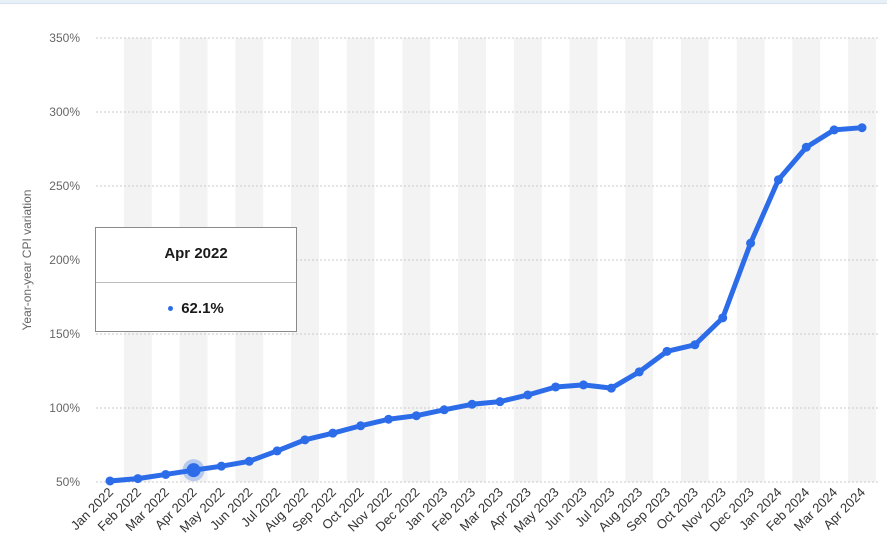  Describe the element at coordinates (64, 334) in the screenshot. I see `y-tick-label: 150%` at that location.